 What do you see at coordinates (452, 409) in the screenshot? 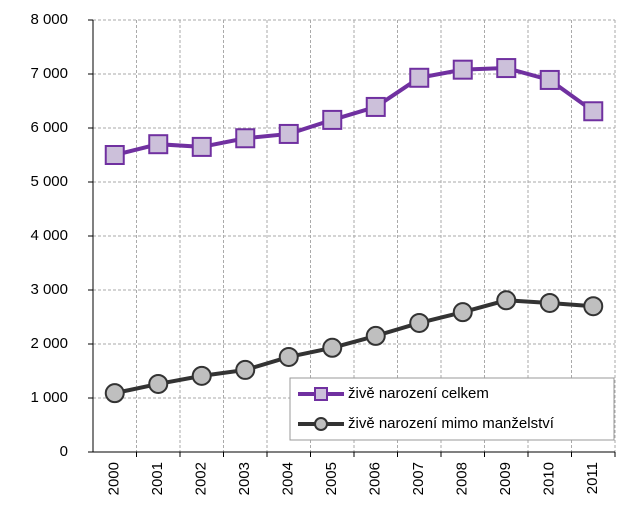
I see `legend-box` at bounding box center [452, 409].